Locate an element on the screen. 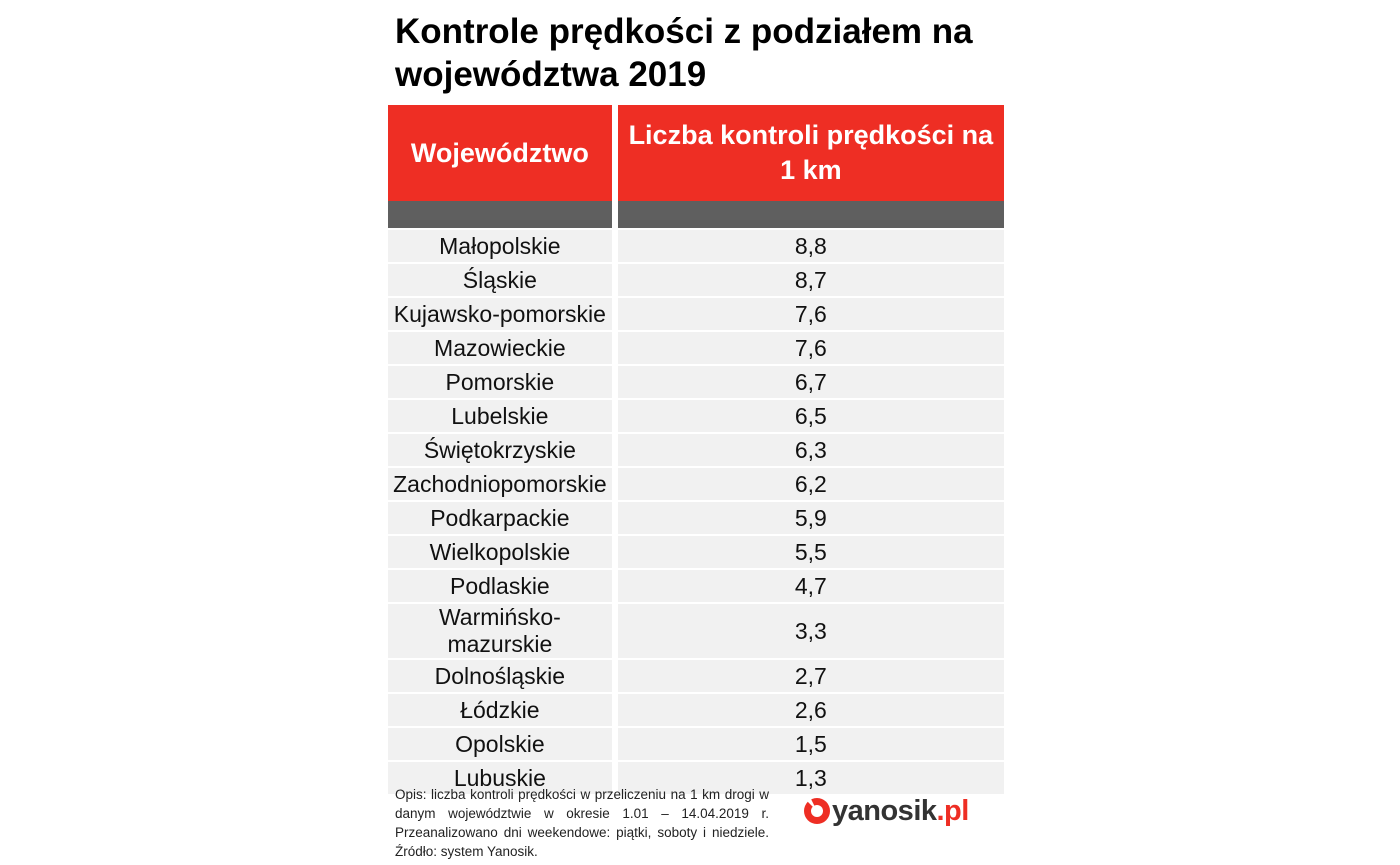 This screenshot has height=865, width=1400. table-row: Opolskie 1,5 is located at coordinates (696, 743).